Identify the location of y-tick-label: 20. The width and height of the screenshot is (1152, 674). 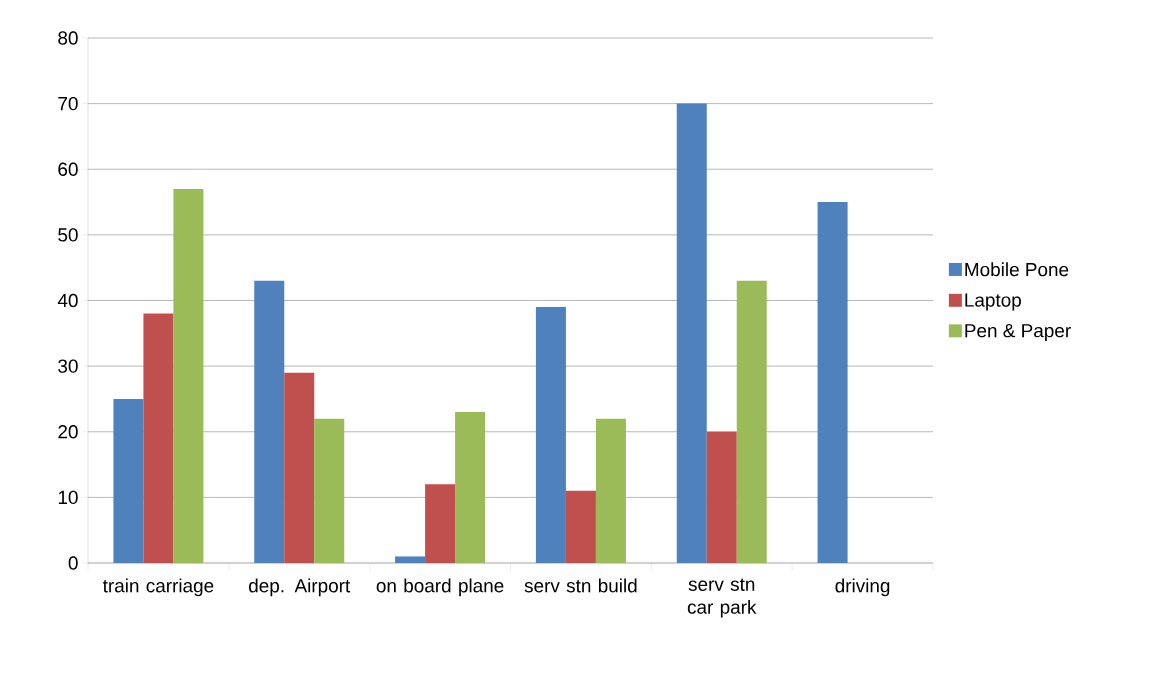
(68, 432).